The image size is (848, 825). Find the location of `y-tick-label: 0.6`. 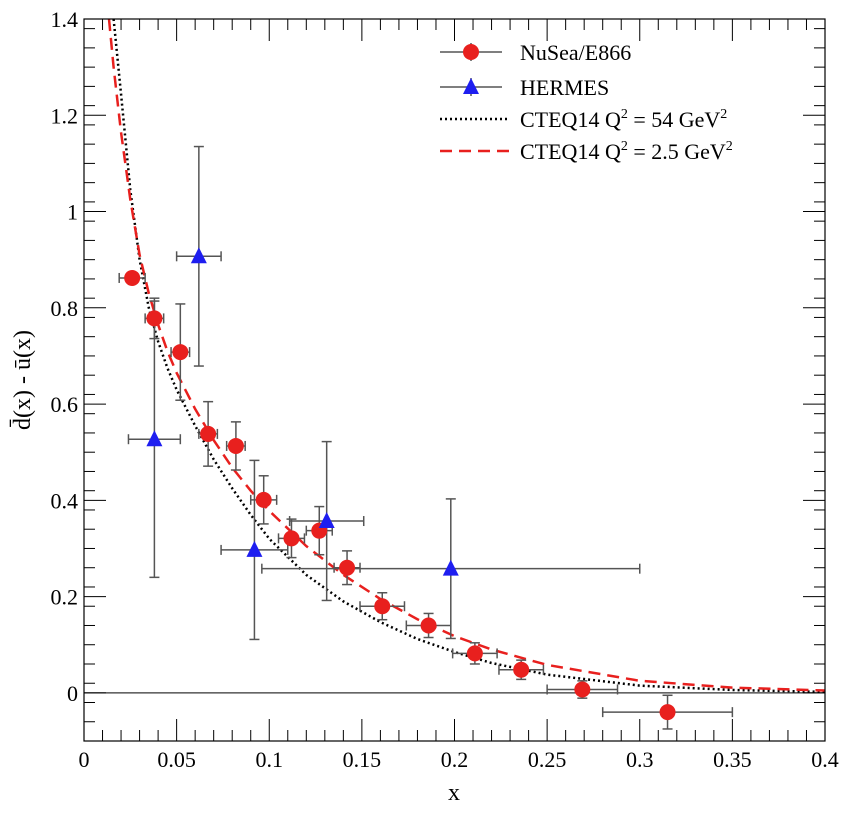

y-tick-label: 0.6 is located at coordinates (65, 404).